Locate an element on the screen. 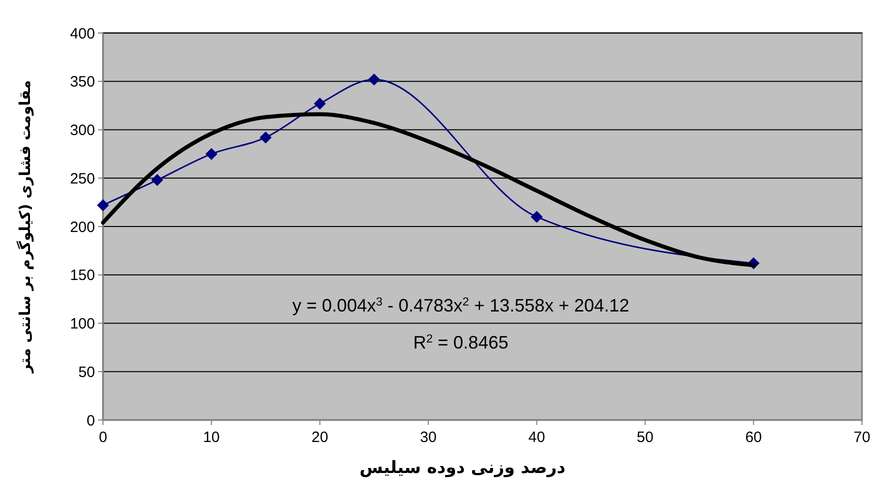  x-tick-label: 50 is located at coordinates (645, 437).